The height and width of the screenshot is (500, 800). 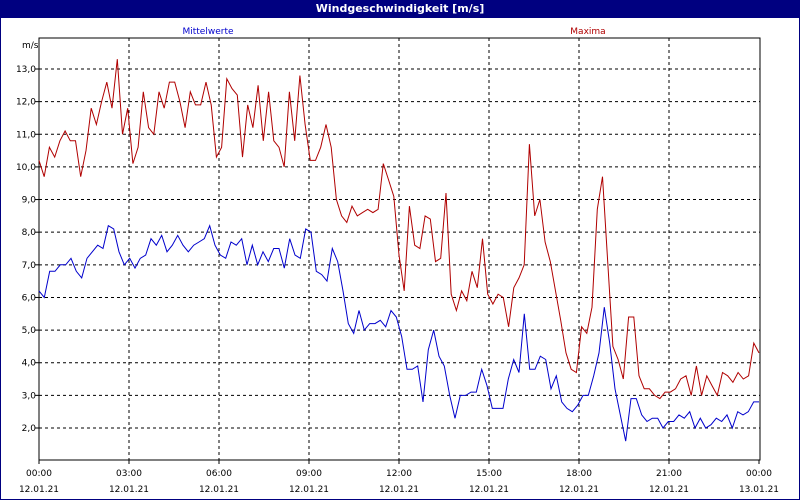 What do you see at coordinates (29, 201) in the screenshot?
I see `y-tick-label: 9,0` at bounding box center [29, 201].